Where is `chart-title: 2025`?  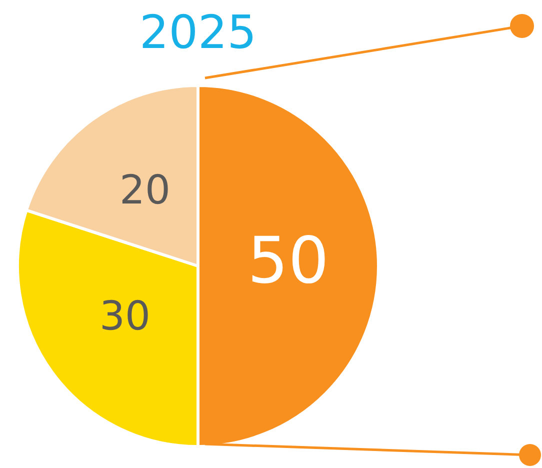
chart-title: 2025 is located at coordinates (198, 32).